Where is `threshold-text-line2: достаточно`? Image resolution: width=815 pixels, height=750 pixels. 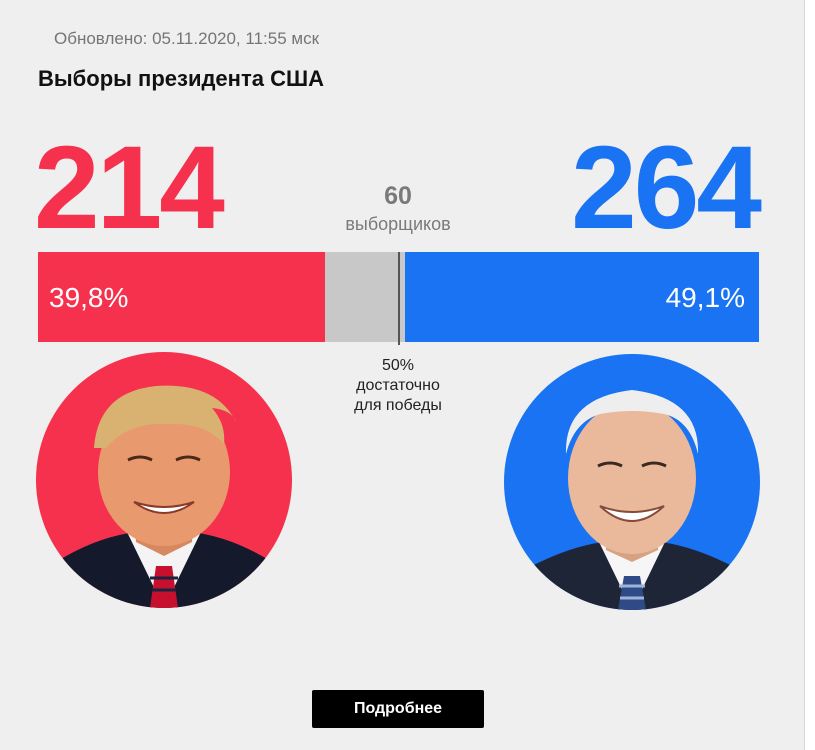 threshold-text-line2: достаточно is located at coordinates (398, 385).